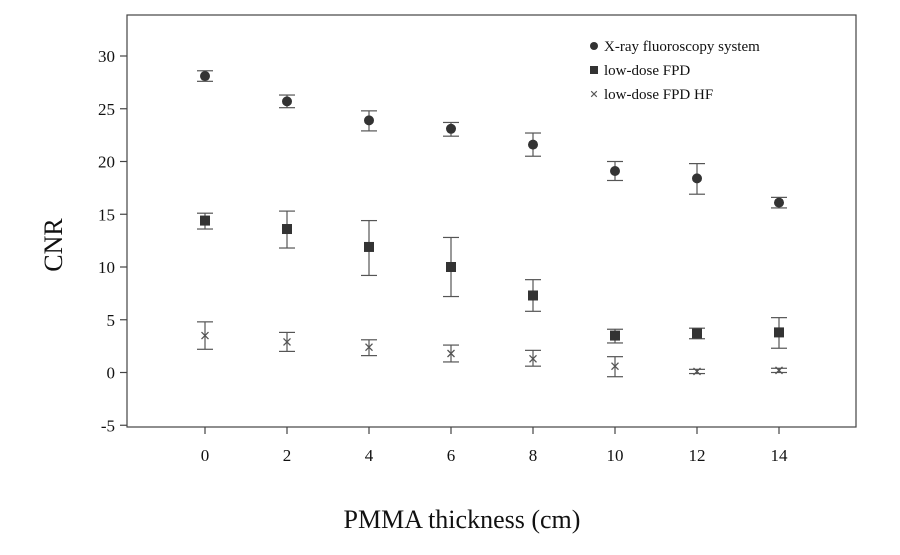 The width and height of the screenshot is (900, 555). I want to click on x-tick-label: 12, so click(697, 455).